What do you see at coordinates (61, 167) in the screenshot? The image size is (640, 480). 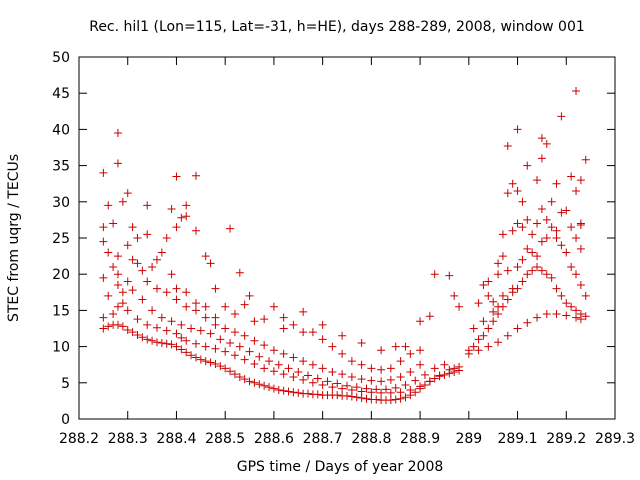 I see `y-tick-label: 35` at bounding box center [61, 167].